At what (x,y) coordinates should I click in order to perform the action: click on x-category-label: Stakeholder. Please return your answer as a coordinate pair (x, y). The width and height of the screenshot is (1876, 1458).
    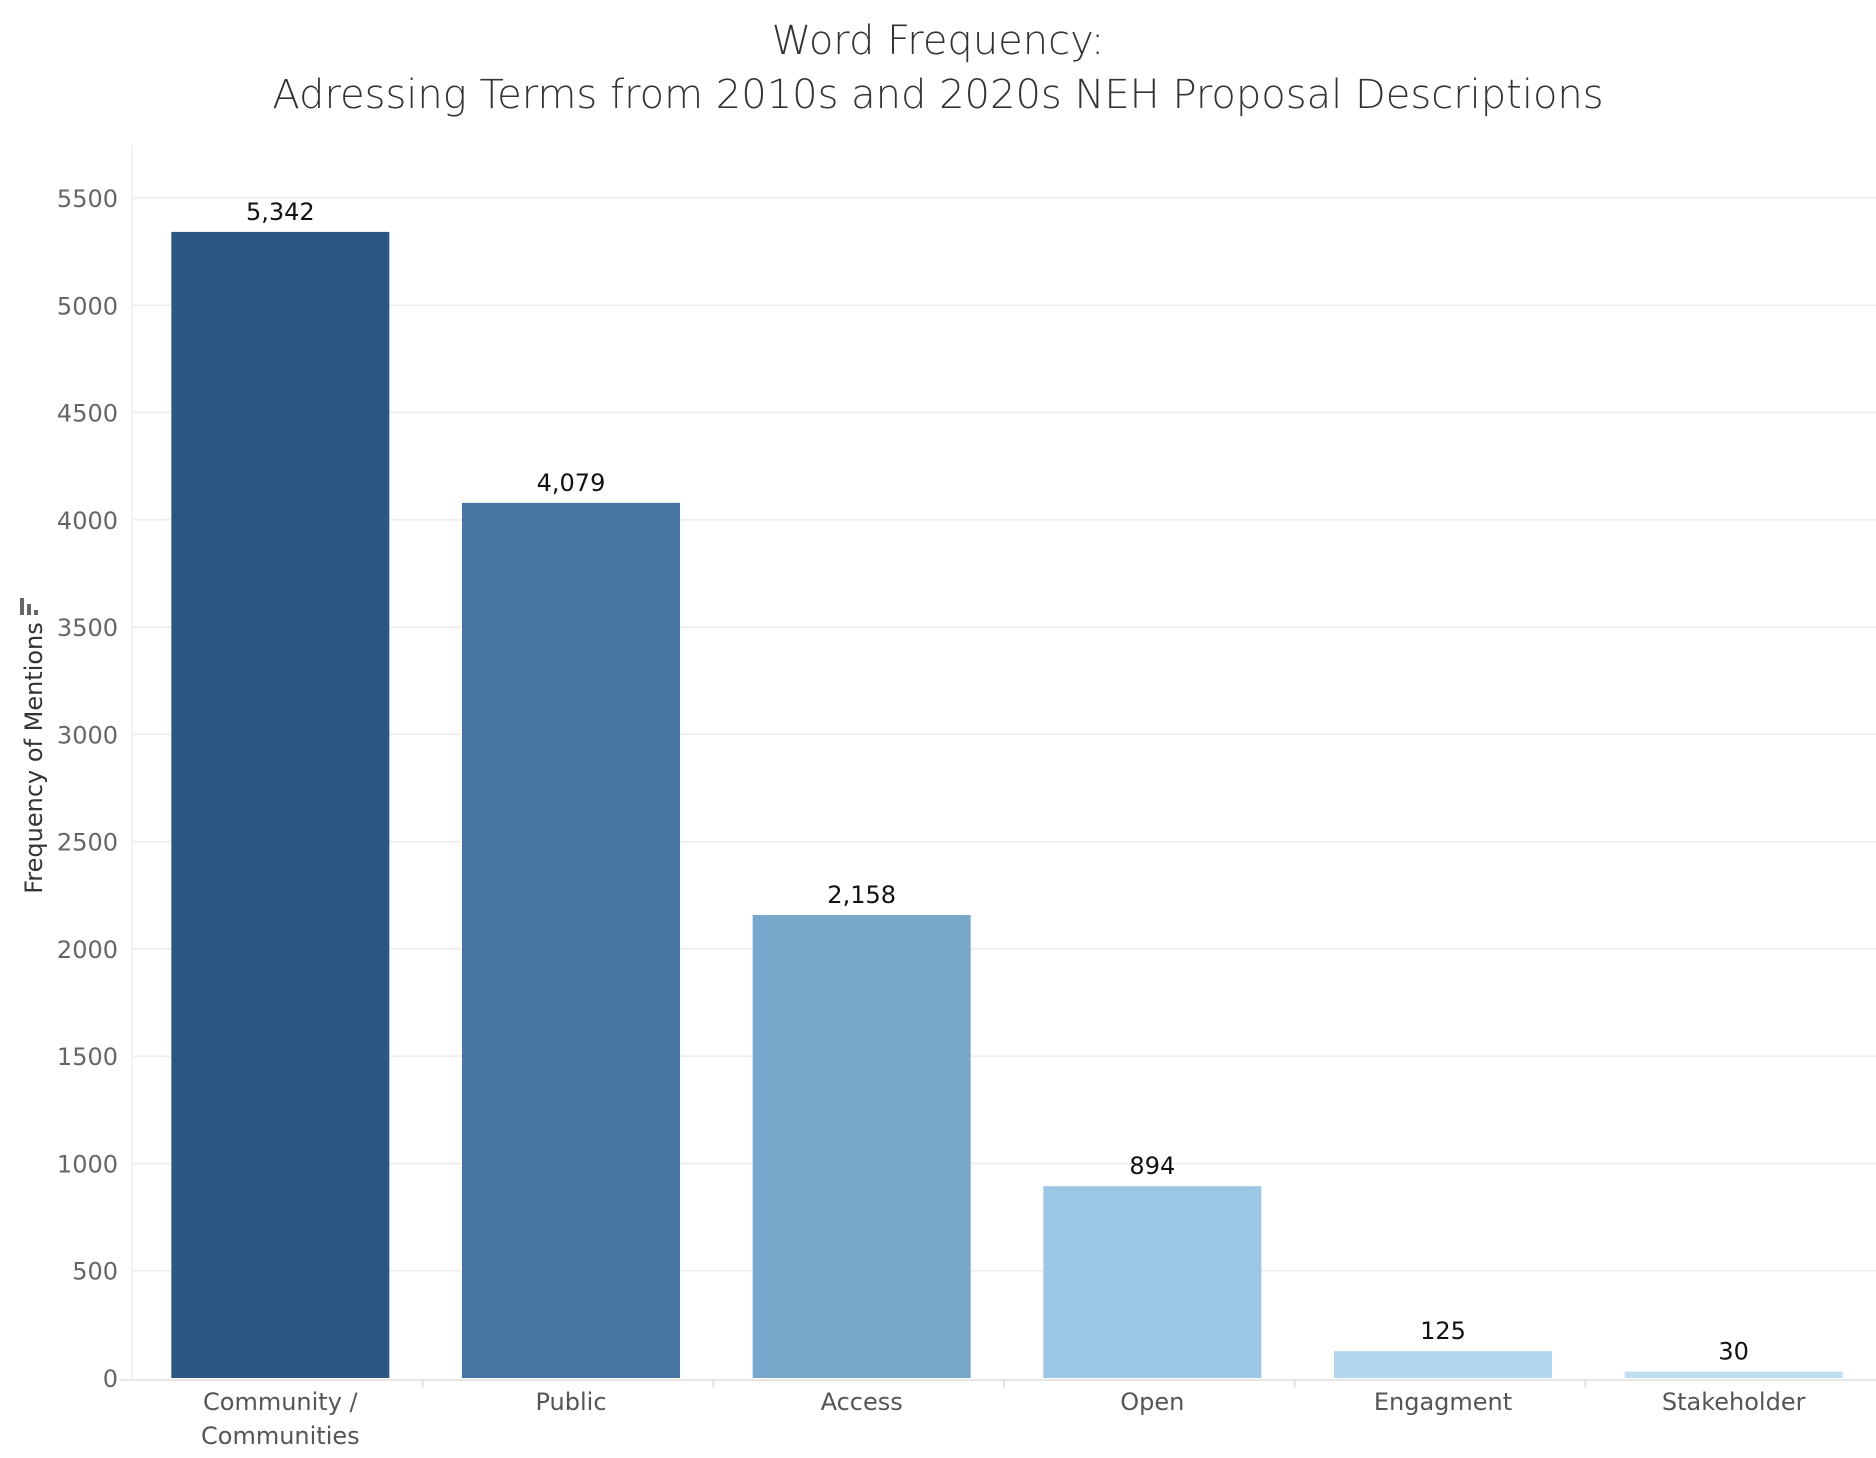
    Looking at the image, I should click on (1734, 1402).